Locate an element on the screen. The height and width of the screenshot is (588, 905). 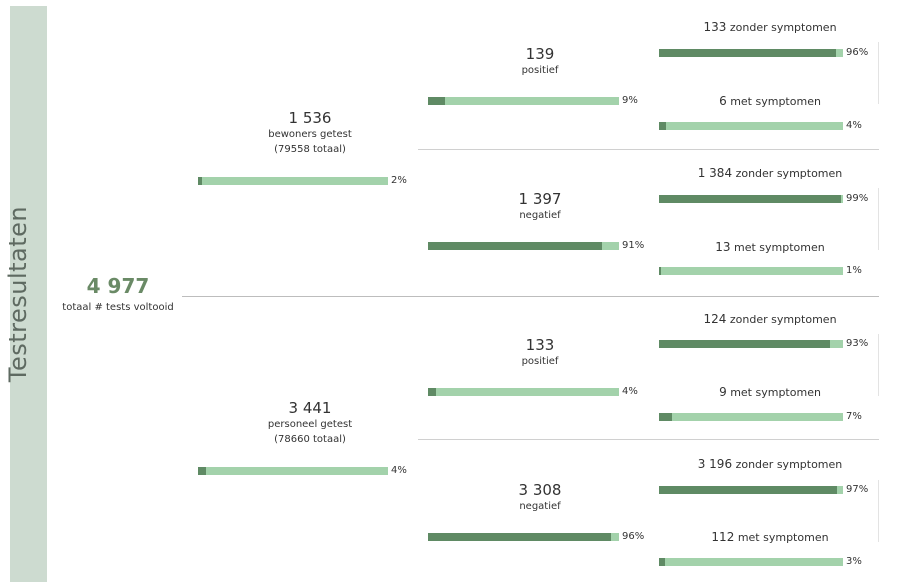
result-value: 3 308 is located at coordinates (540, 490).